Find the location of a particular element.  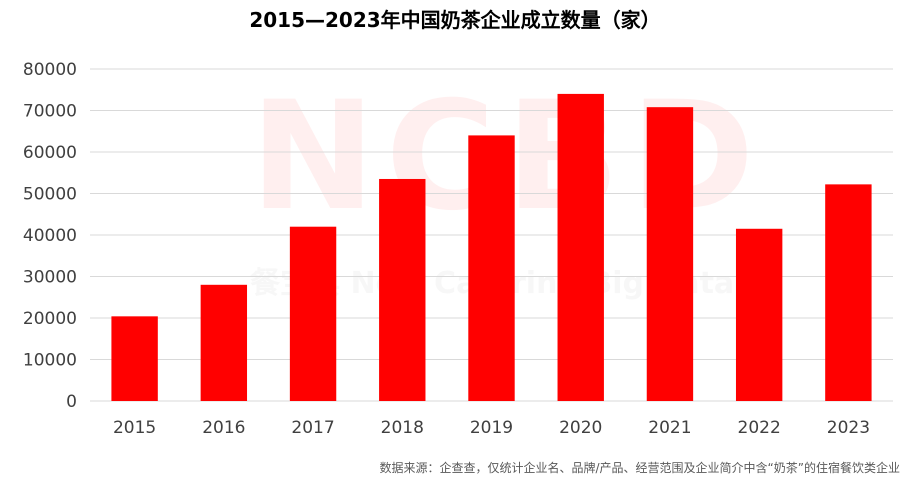

x-tick-label: 2021 is located at coordinates (669, 428).